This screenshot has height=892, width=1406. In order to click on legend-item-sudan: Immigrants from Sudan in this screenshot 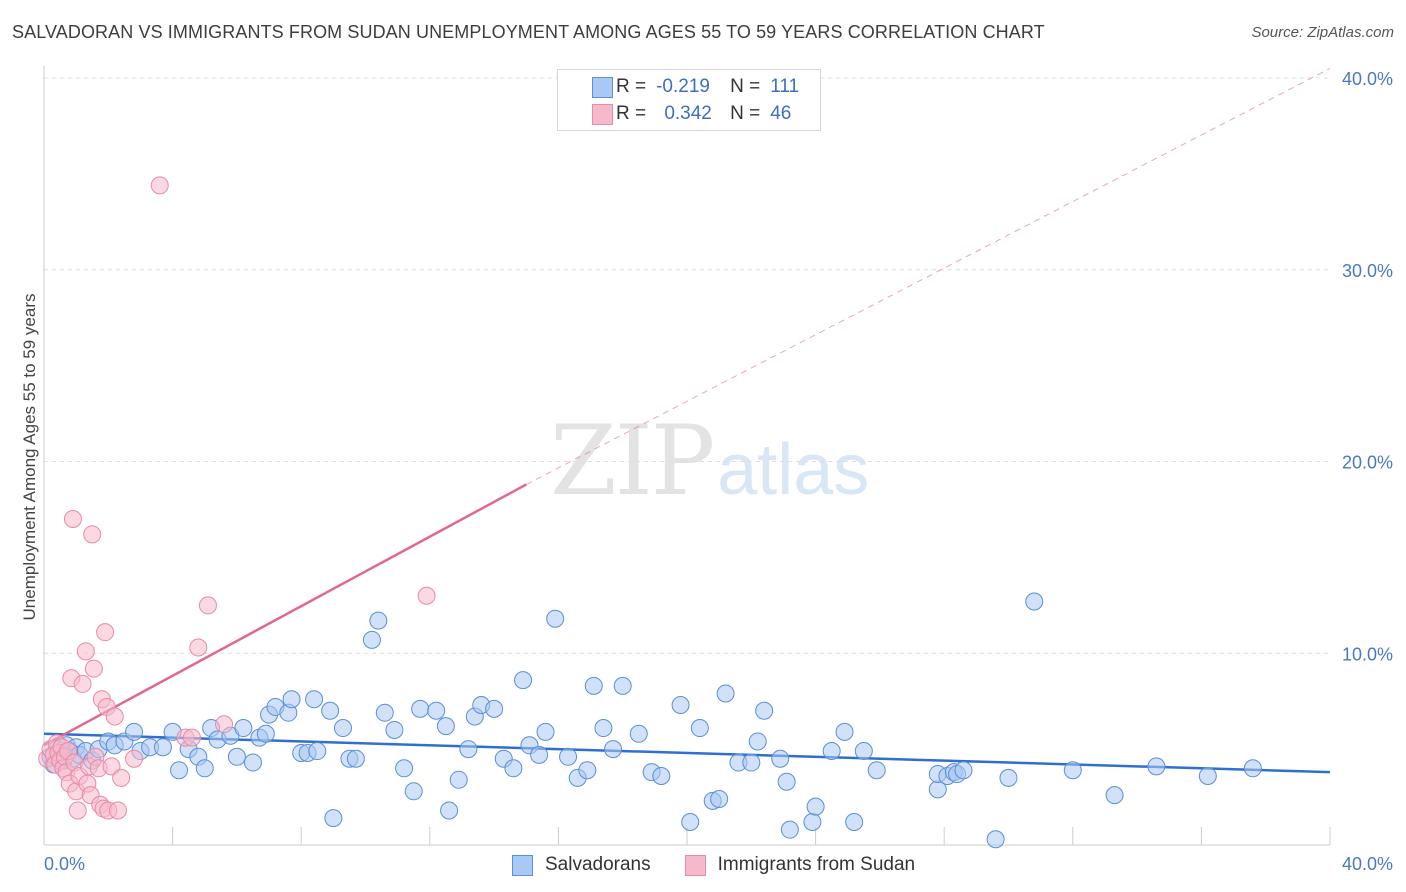, I will do `click(800, 865)`.